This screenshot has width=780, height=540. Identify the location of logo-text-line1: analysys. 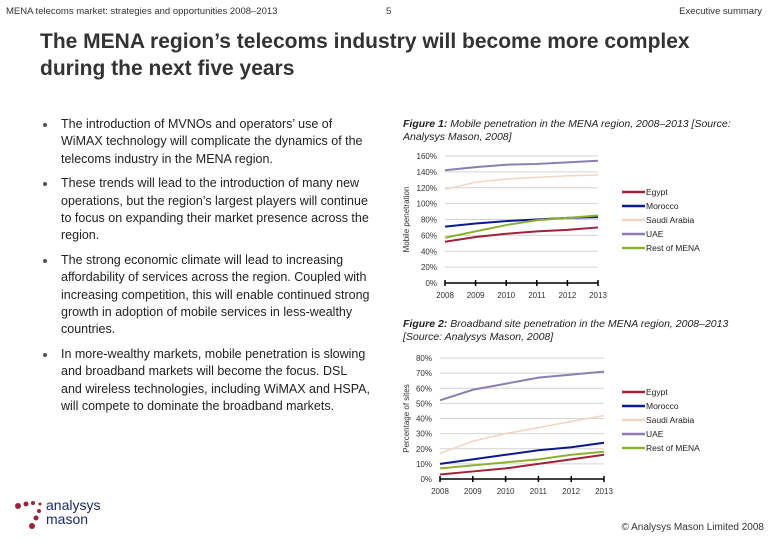
(73, 505).